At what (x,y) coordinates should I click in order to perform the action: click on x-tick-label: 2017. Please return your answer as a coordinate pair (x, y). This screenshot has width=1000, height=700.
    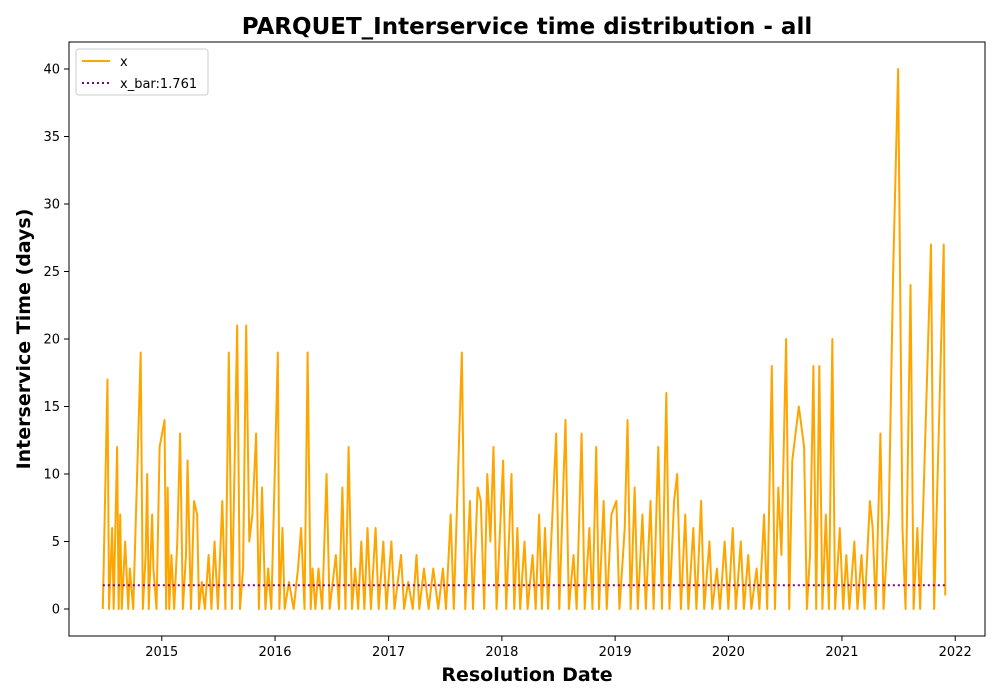
    Looking at the image, I should click on (388, 652).